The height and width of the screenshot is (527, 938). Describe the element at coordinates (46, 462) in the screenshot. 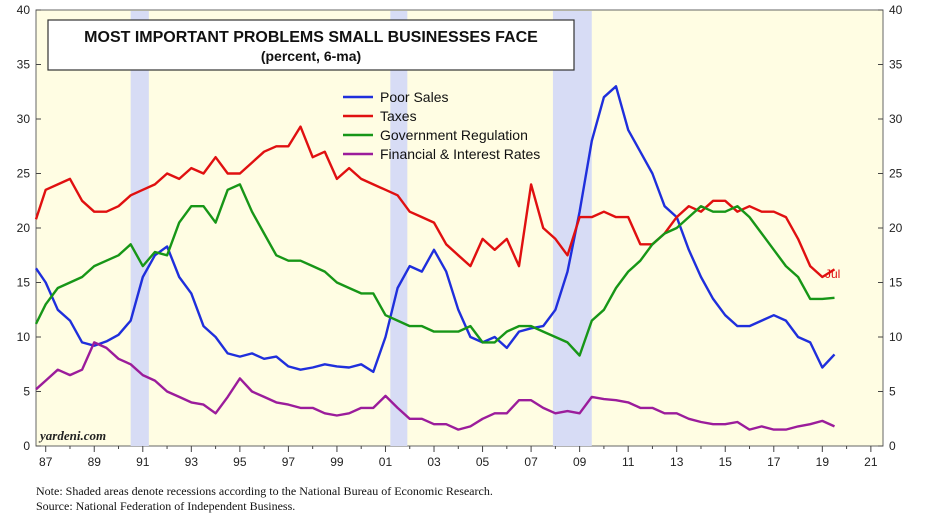

I see `x-tick-label: 87` at that location.